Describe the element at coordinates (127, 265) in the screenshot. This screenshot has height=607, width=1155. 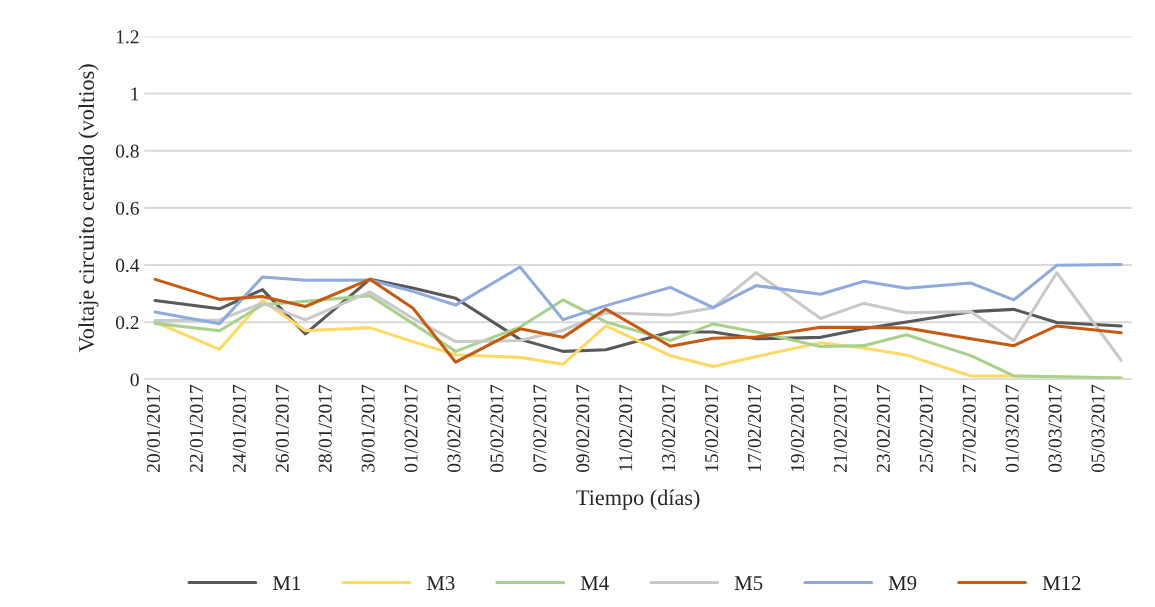
I see `y-tick-label: 0.4` at that location.